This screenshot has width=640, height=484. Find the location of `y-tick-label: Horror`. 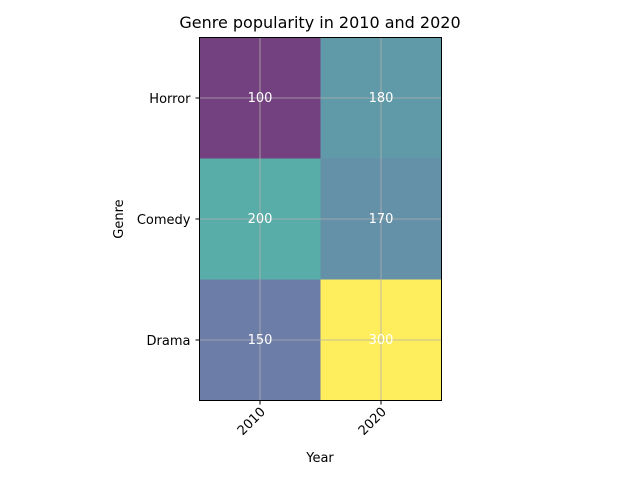

y-tick-label: Horror is located at coordinates (170, 99).